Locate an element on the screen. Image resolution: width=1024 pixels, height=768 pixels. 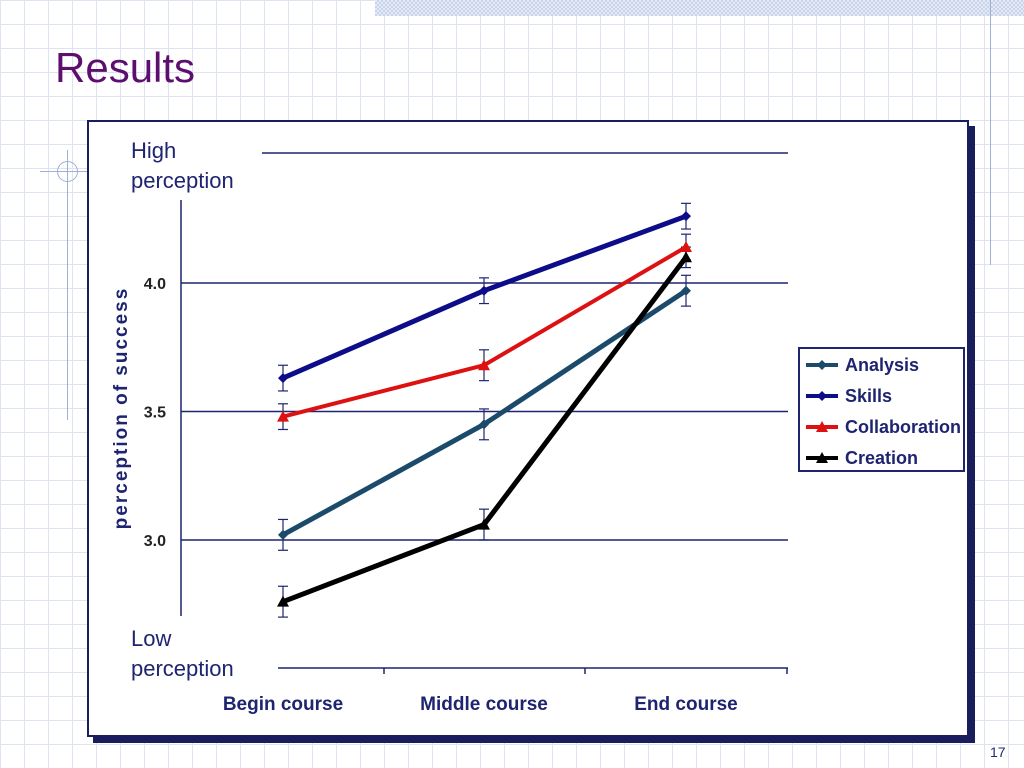
decorative-vertical-line is located at coordinates (67, 285).